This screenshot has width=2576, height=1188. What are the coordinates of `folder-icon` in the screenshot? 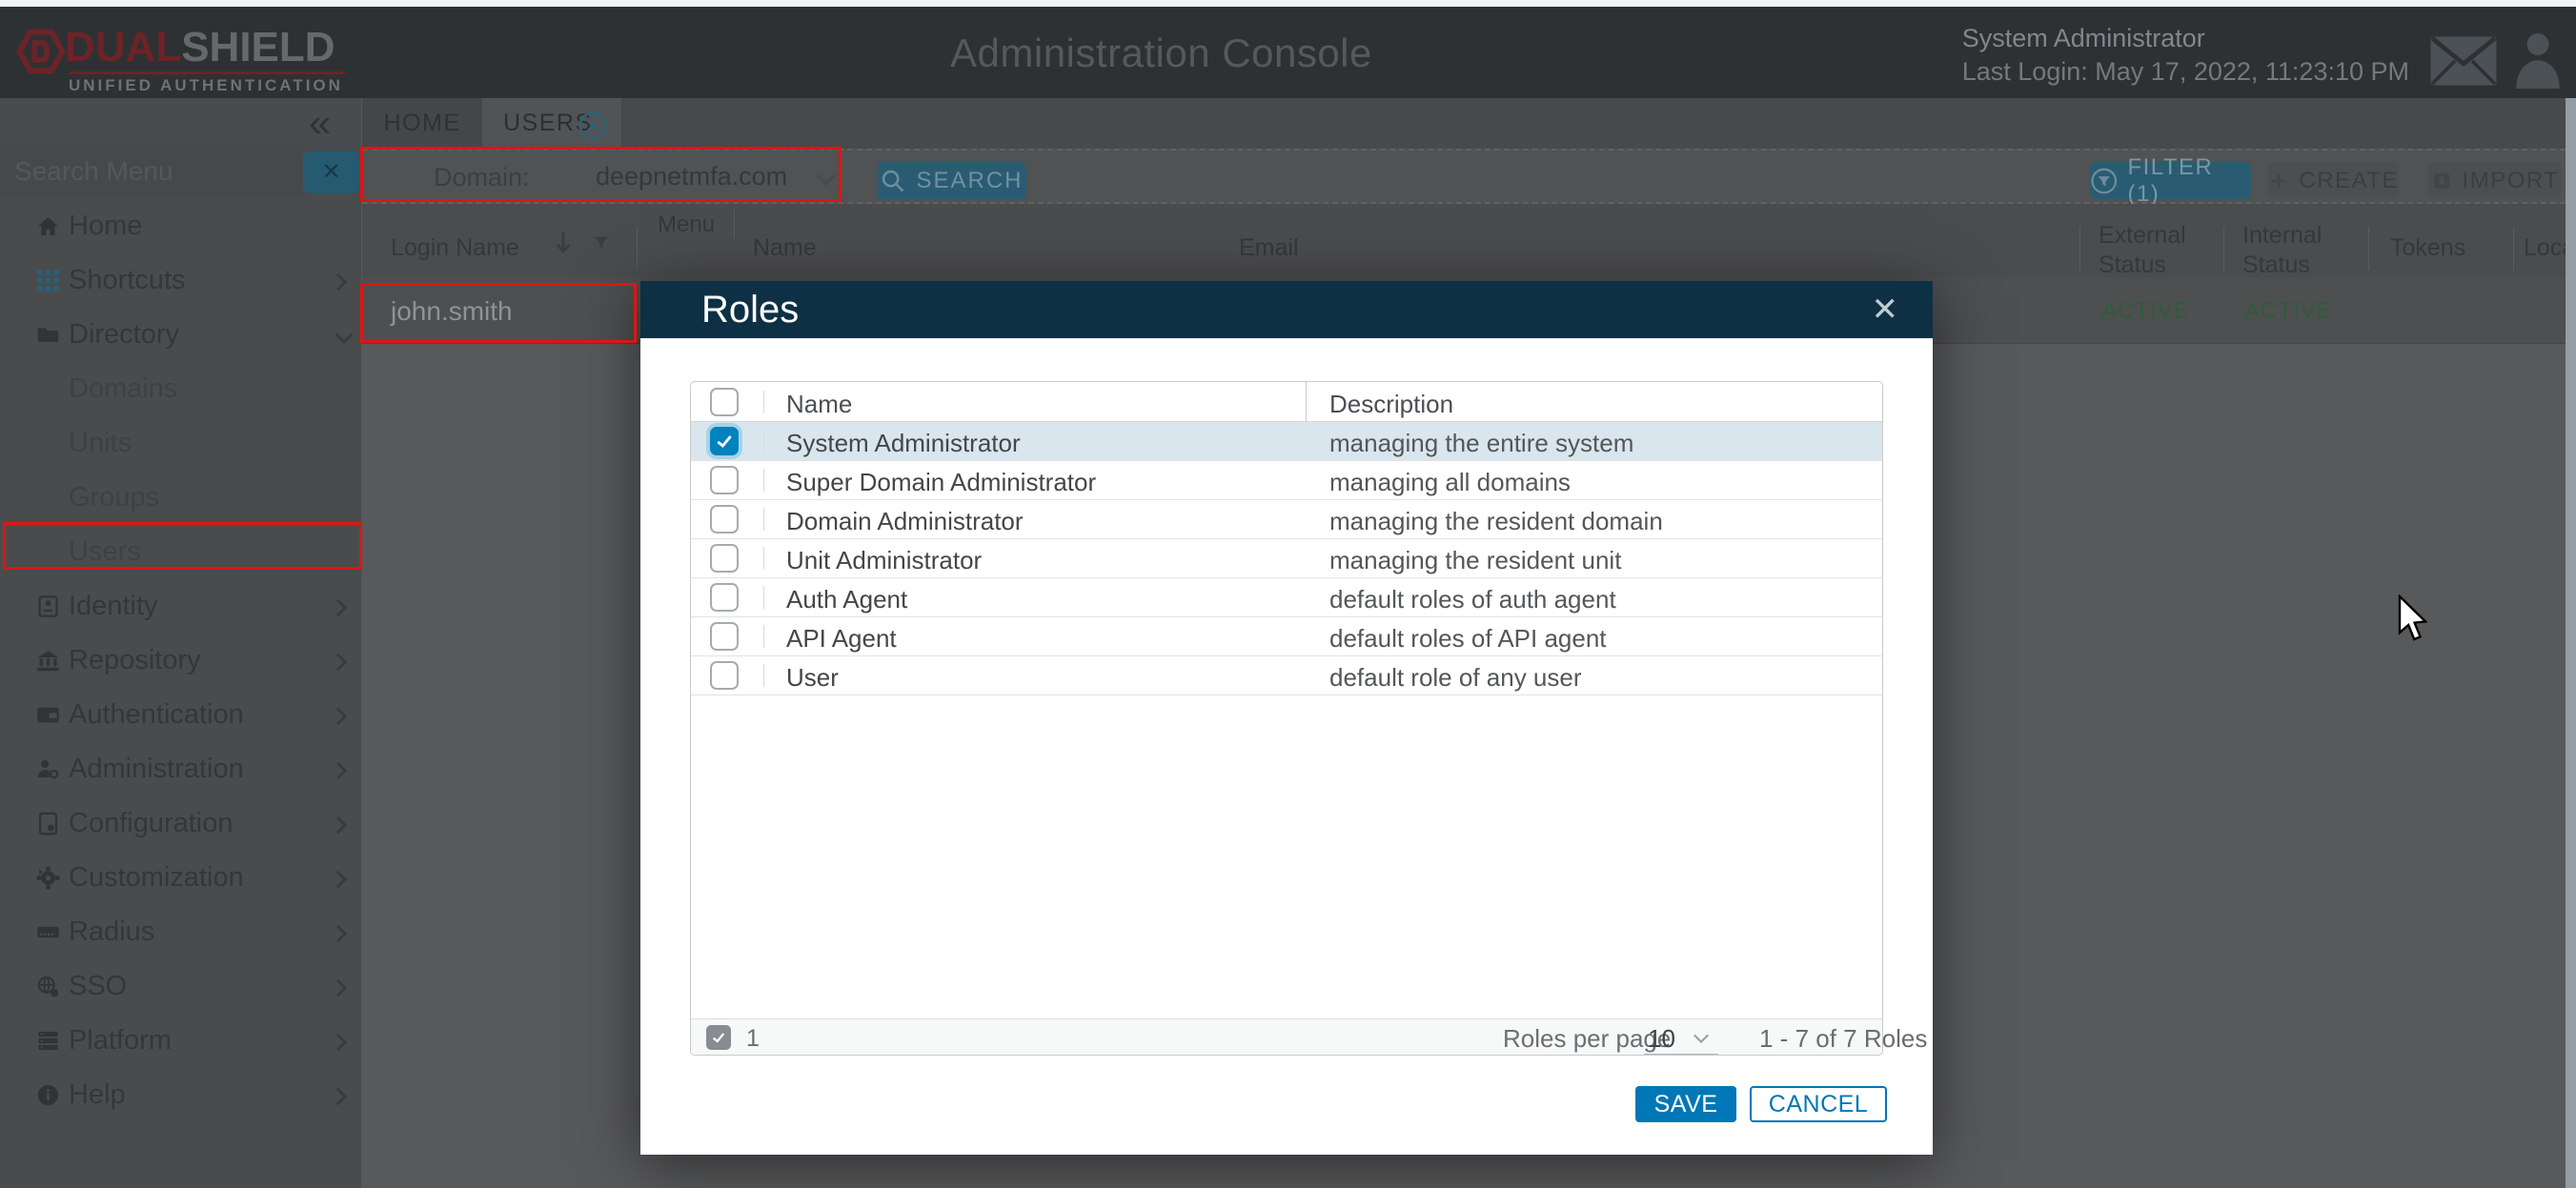 It's located at (48, 335).